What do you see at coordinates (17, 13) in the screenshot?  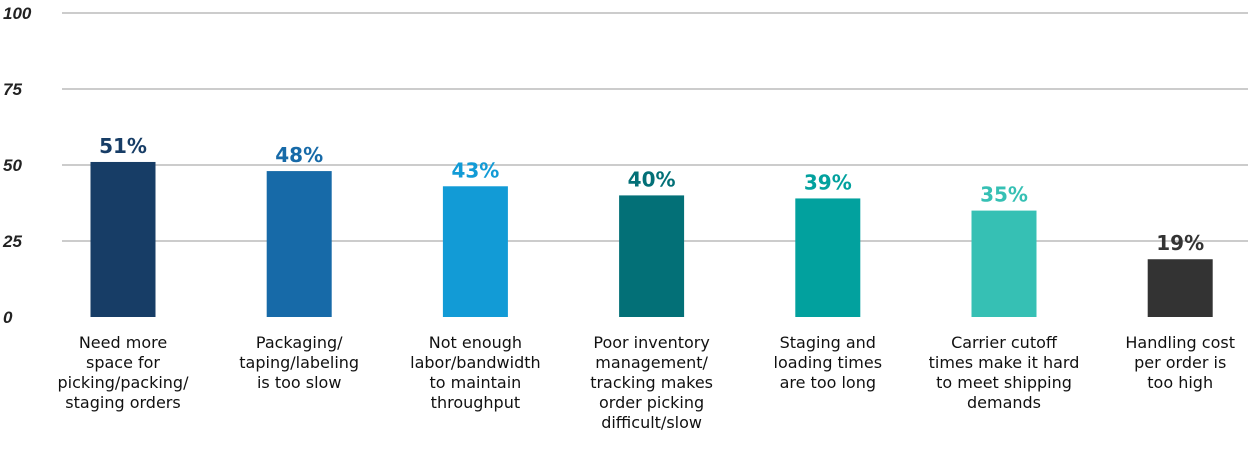 I see `y-tick-label: 100` at bounding box center [17, 13].